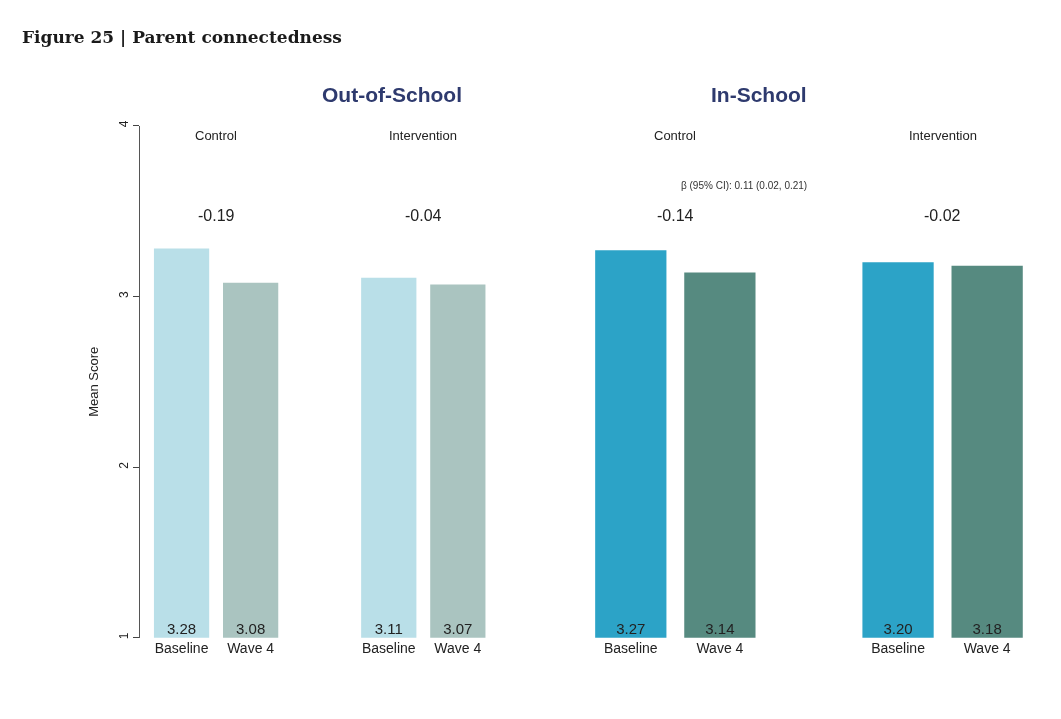  Describe the element at coordinates (388, 629) in the screenshot. I see `data-label: 3.11` at that location.